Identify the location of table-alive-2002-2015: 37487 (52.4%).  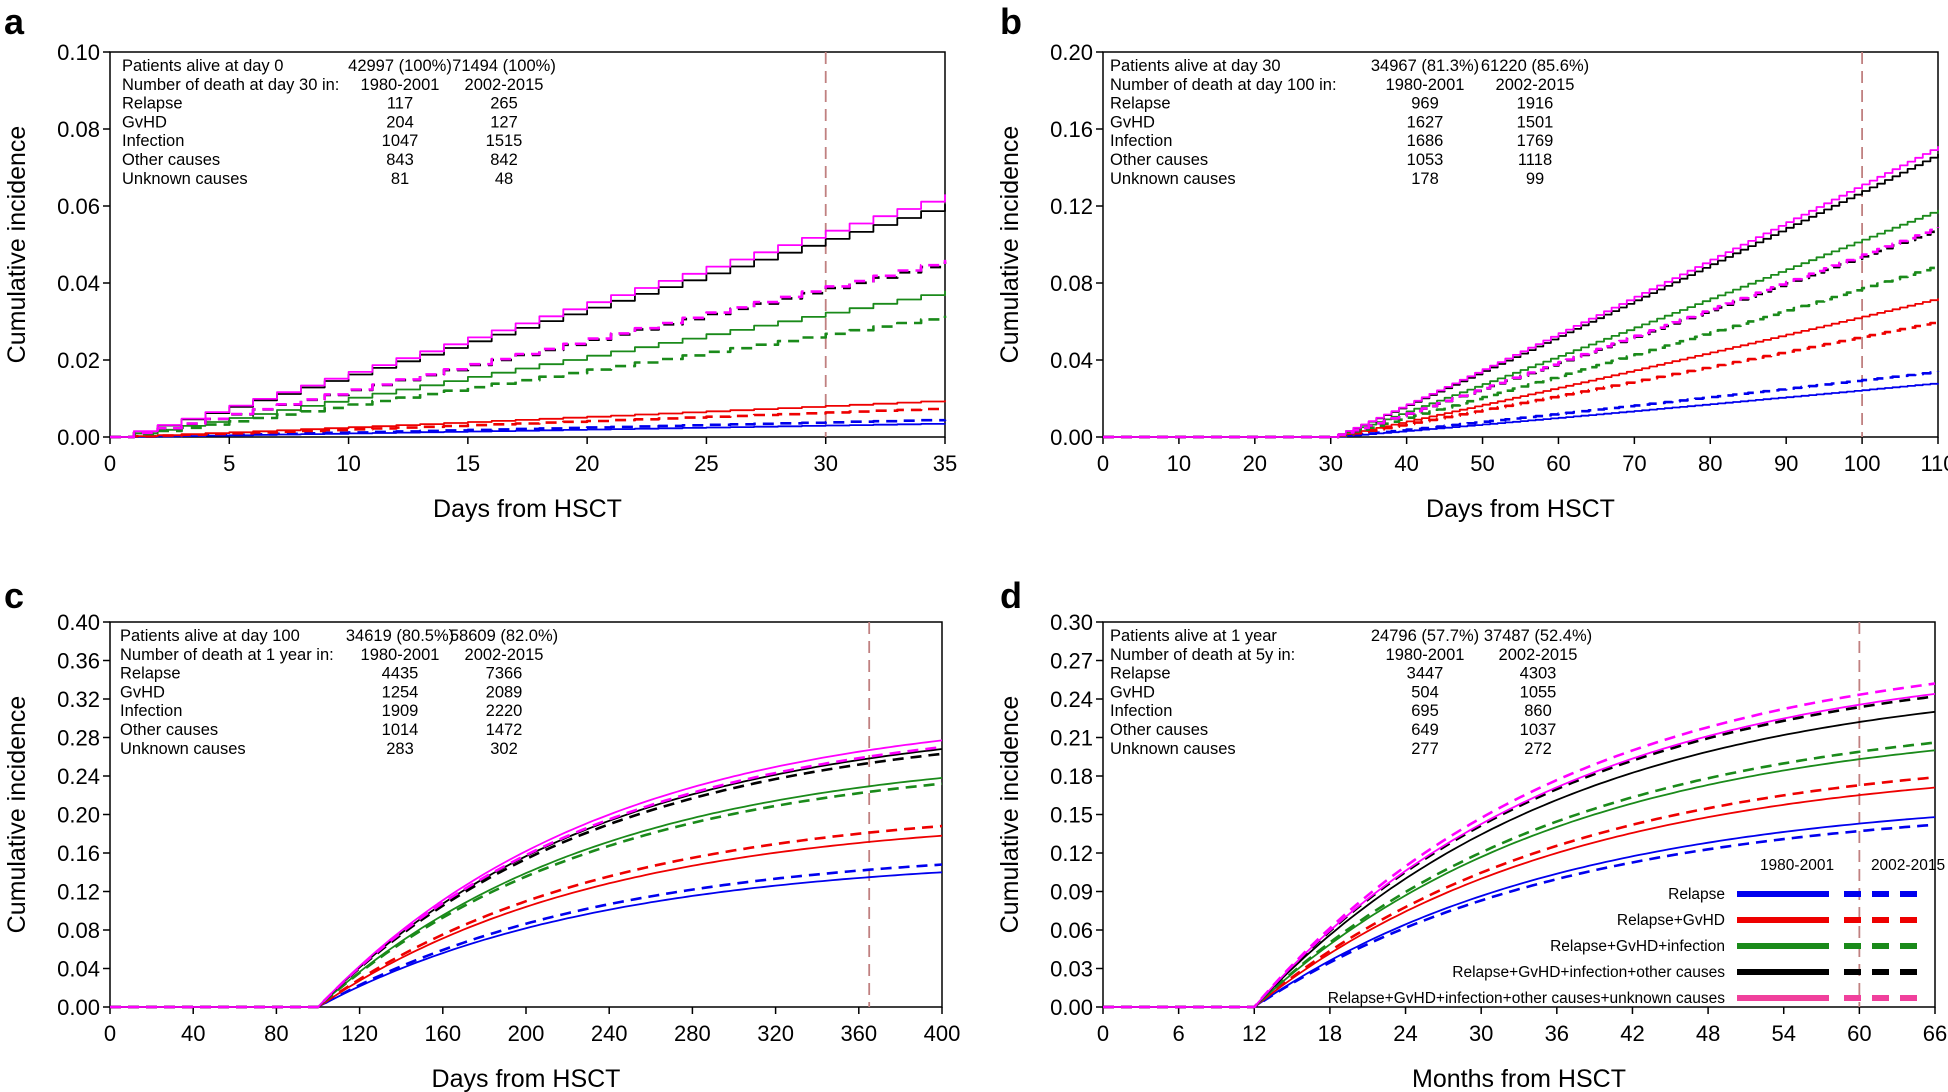
(1538, 636).